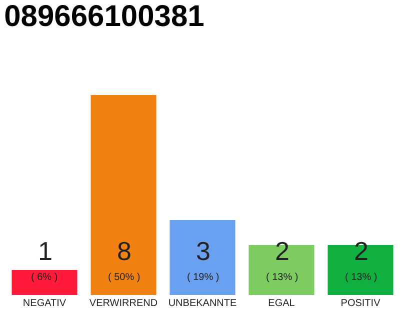 This screenshot has height=320, width=410. What do you see at coordinates (203, 251) in the screenshot?
I see `data-label: 3` at bounding box center [203, 251].